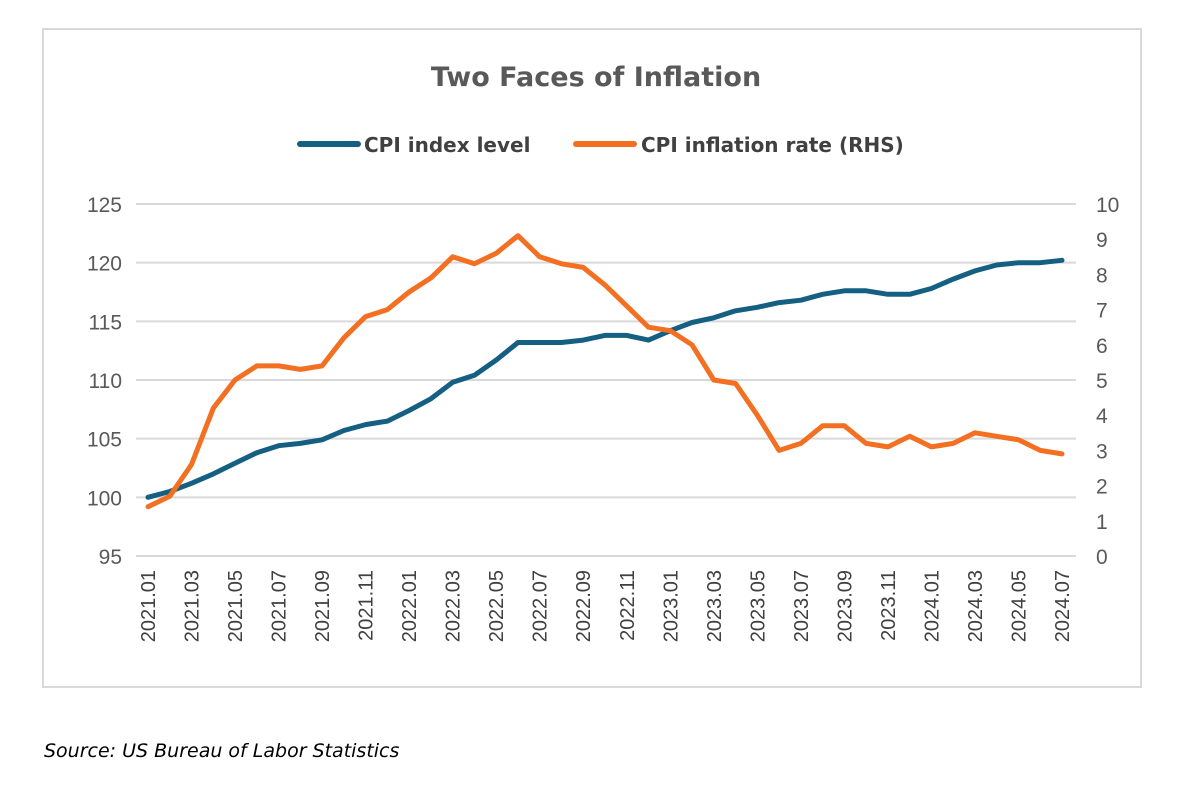  Describe the element at coordinates (149, 606) in the screenshot. I see `x-tick-label: 2021.01` at that location.